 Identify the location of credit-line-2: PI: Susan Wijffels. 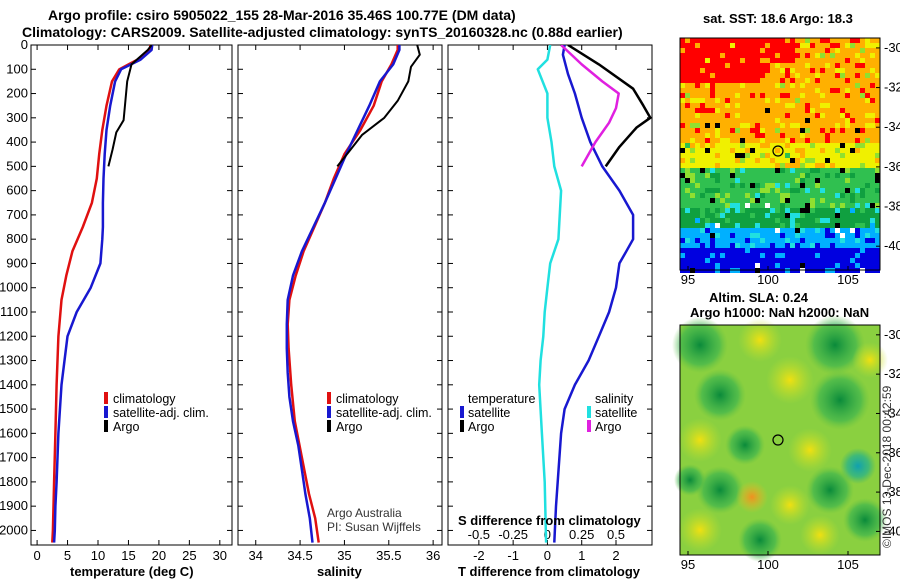
(374, 527).